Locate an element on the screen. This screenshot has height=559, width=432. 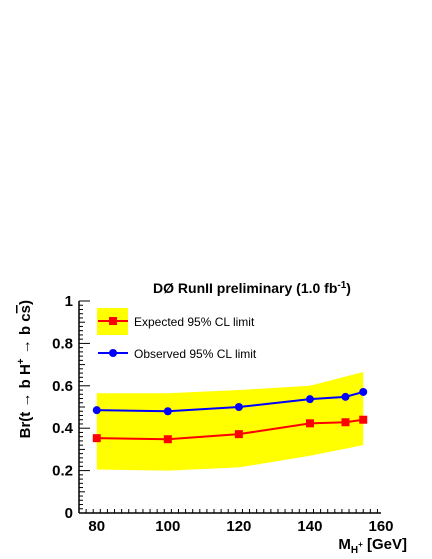
legend-expected-label: Expected 95% CL limit is located at coordinates (194, 322).